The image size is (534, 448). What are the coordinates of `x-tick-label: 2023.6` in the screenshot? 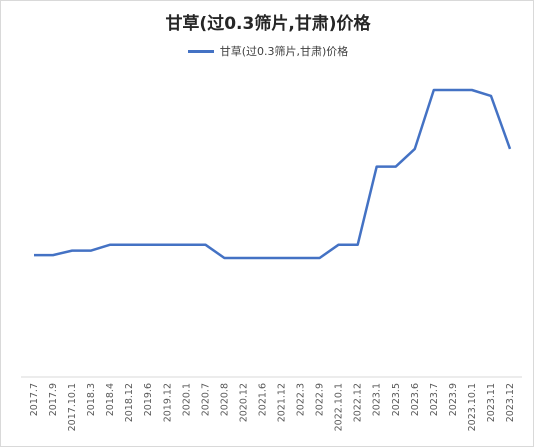 It's located at (415, 399).